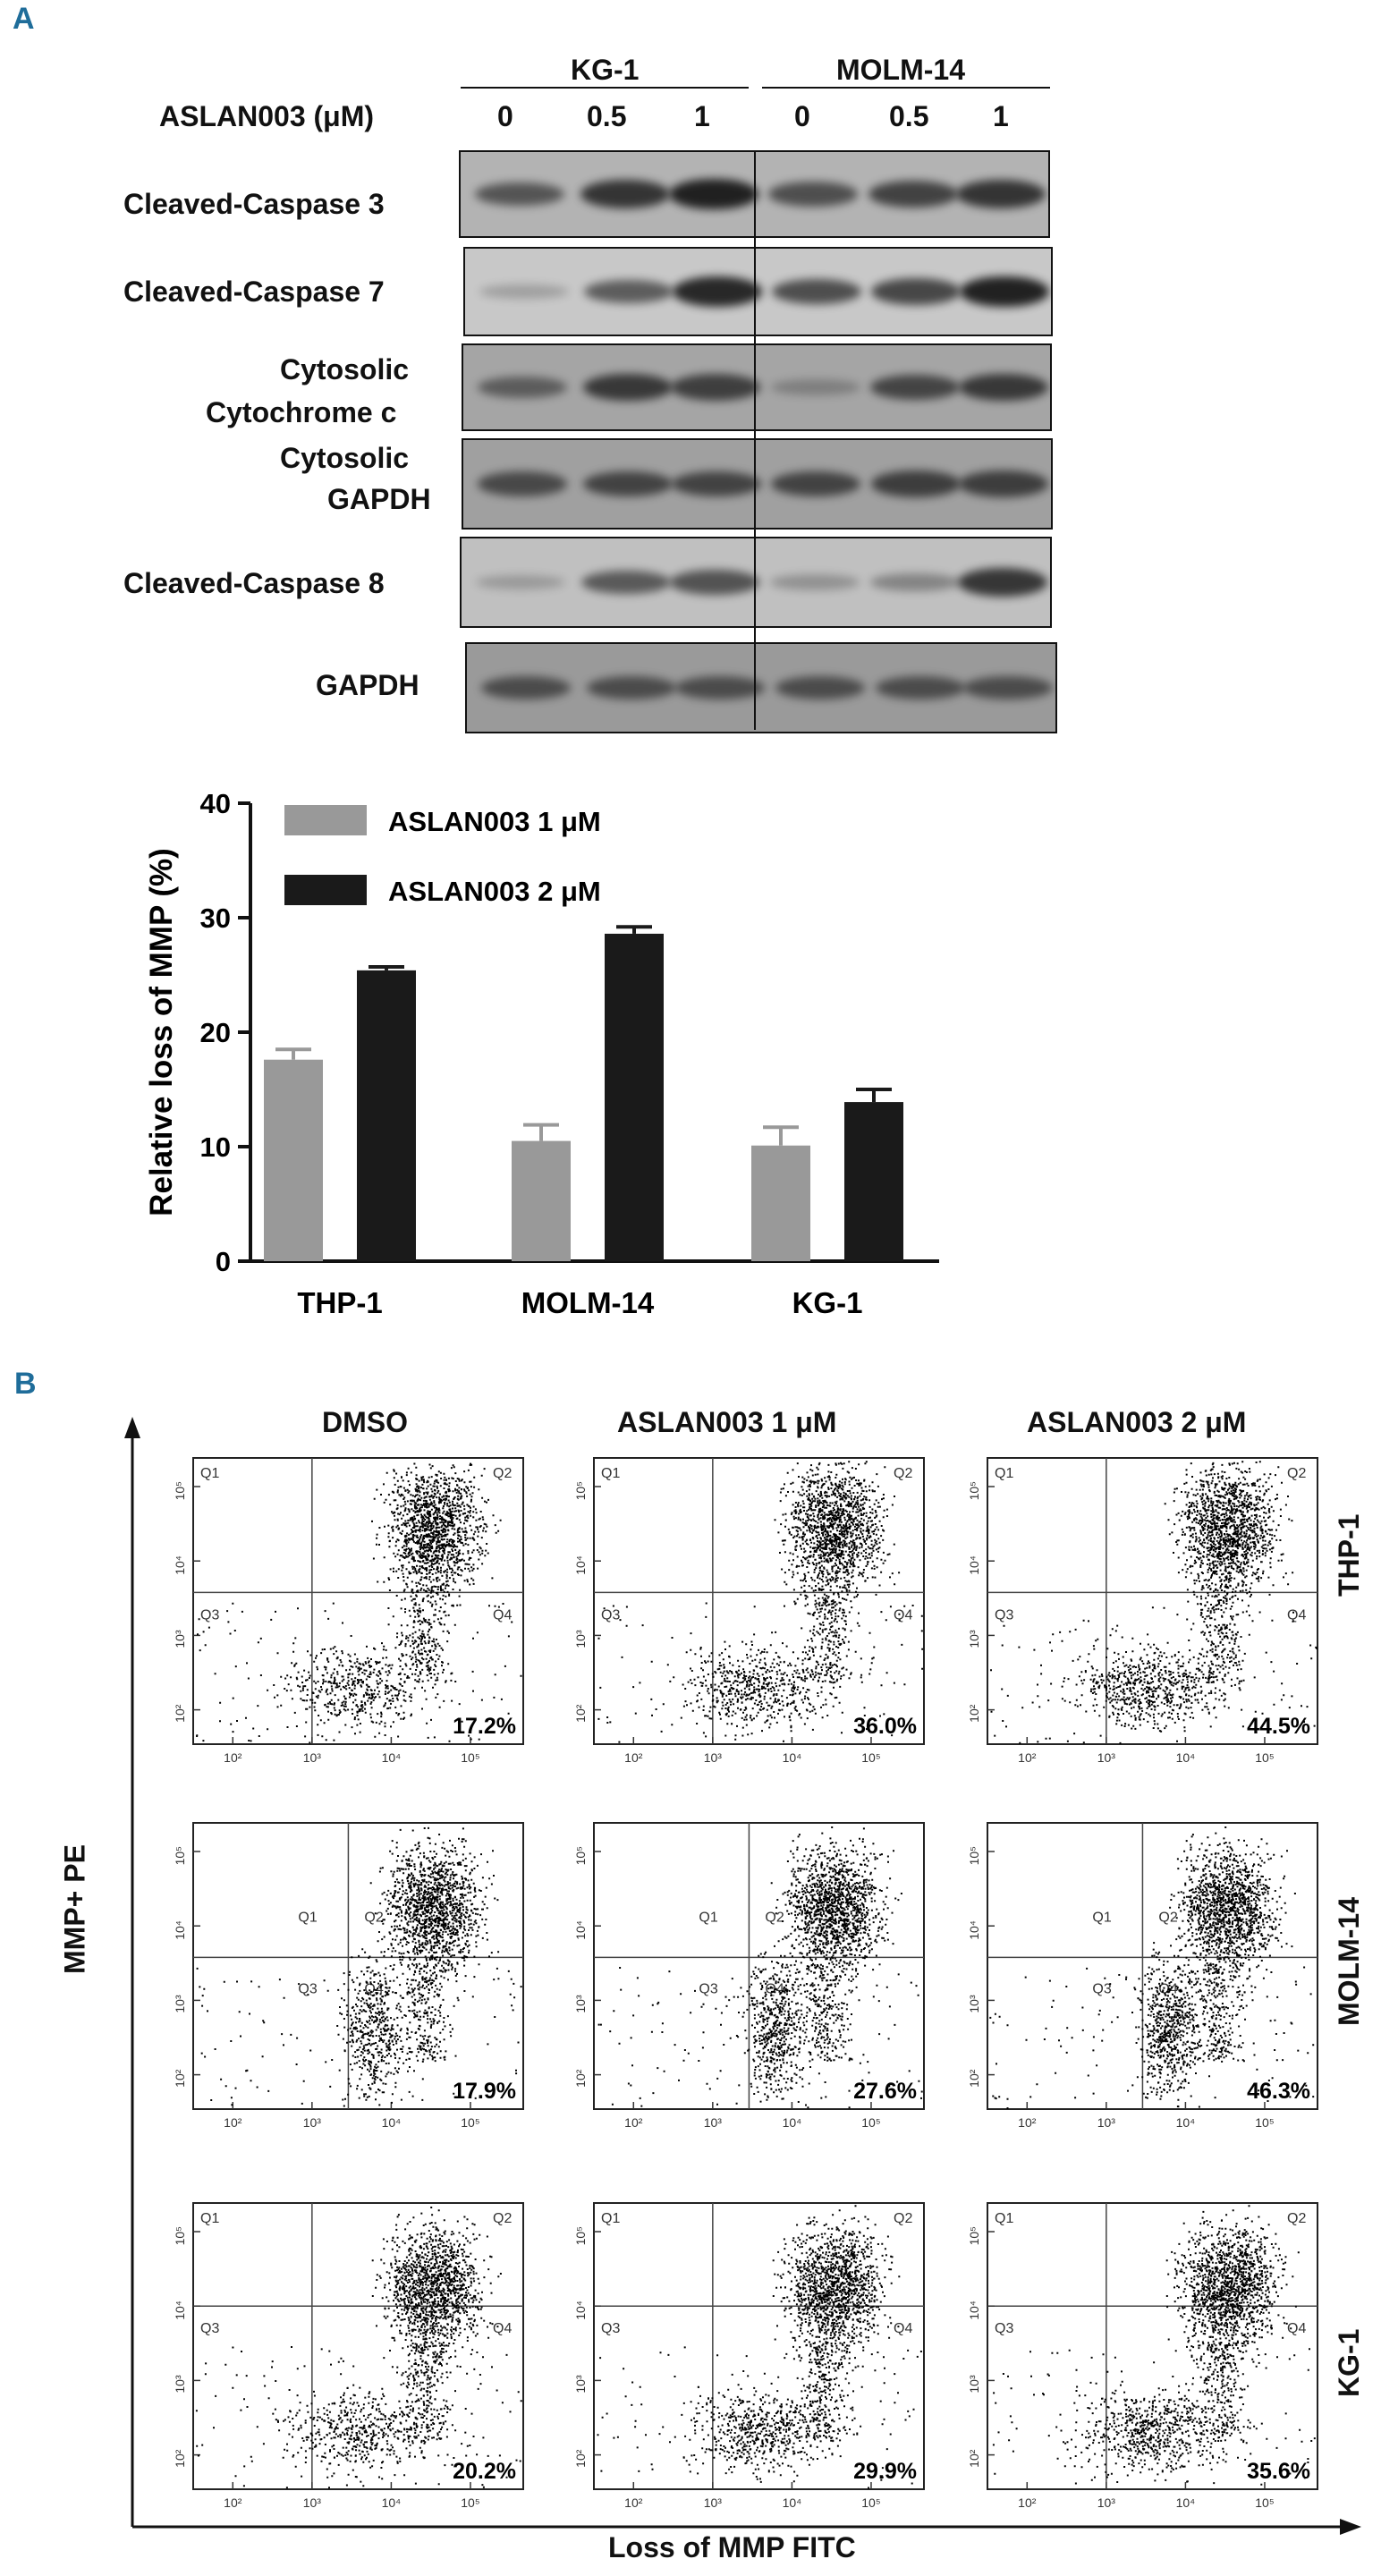  What do you see at coordinates (484, 1726) in the screenshot?
I see `q4-percentage: 17.2%` at bounding box center [484, 1726].